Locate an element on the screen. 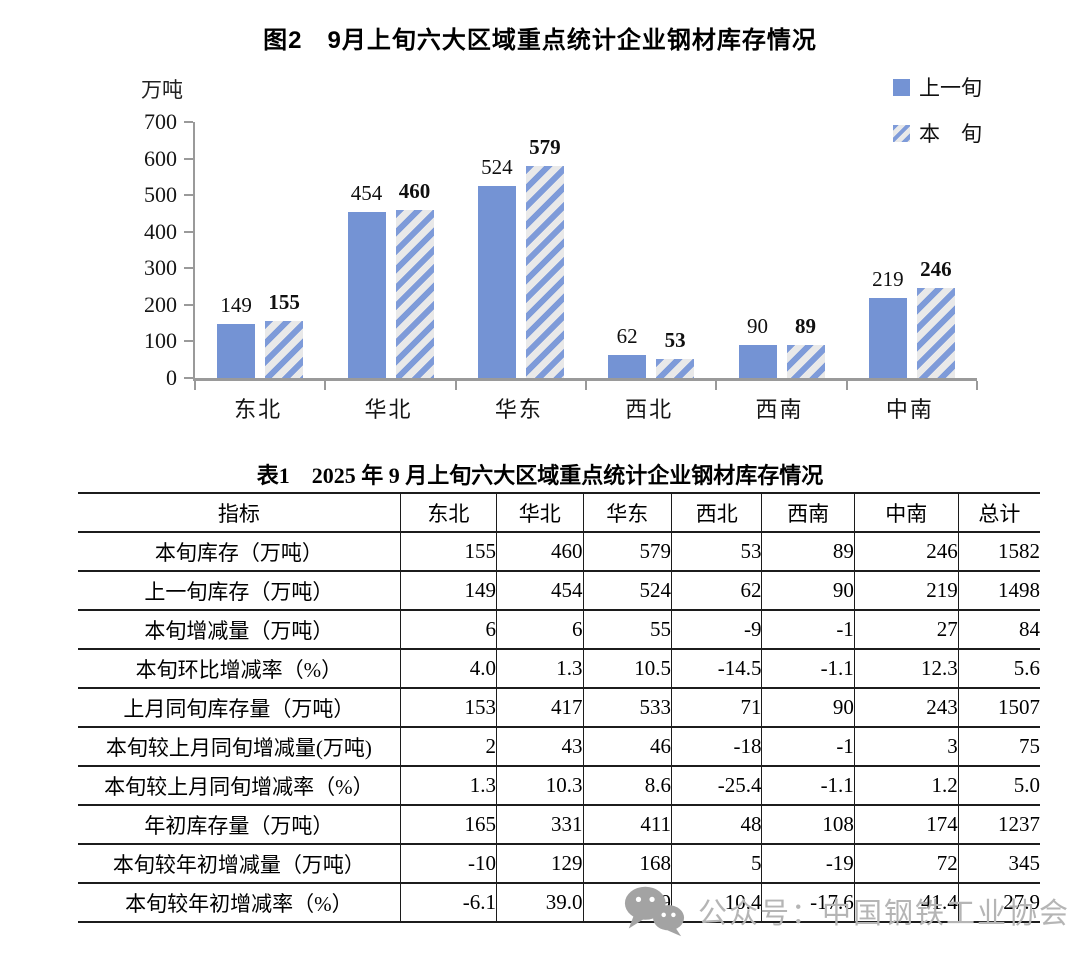 The width and height of the screenshot is (1080, 958). table-cell: 243 is located at coordinates (906, 707).